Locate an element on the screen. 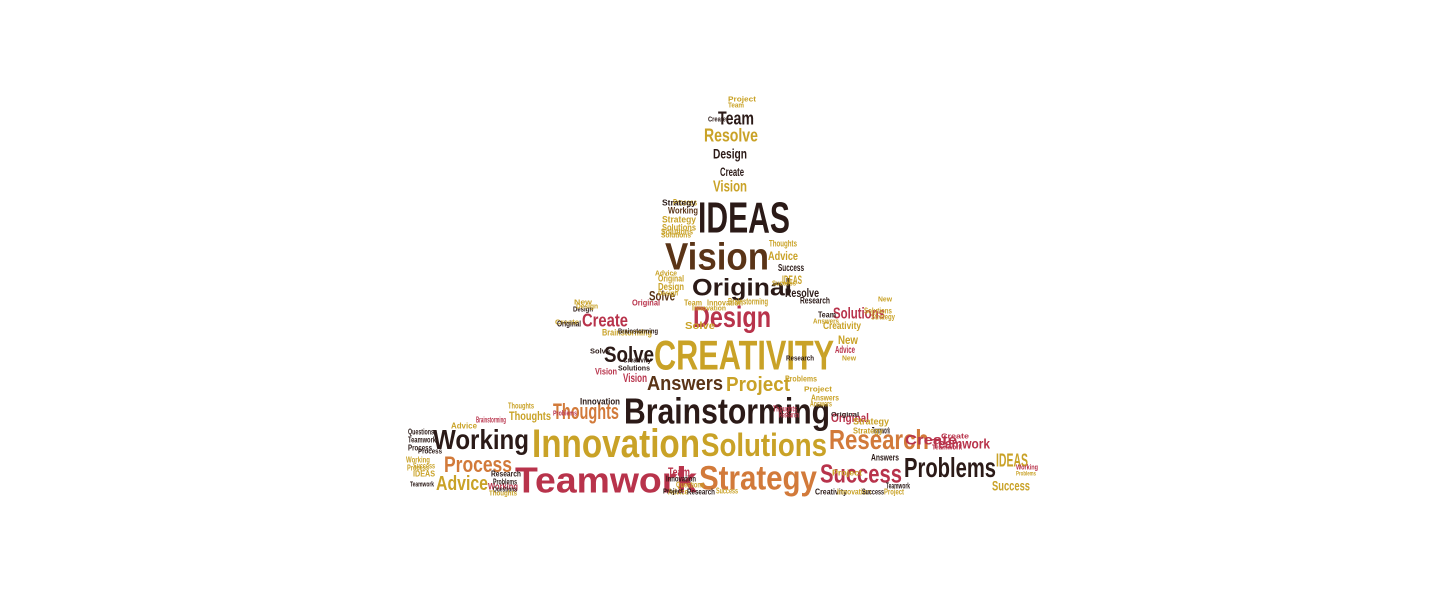  word-problems-115: Problems is located at coordinates (1026, 474).